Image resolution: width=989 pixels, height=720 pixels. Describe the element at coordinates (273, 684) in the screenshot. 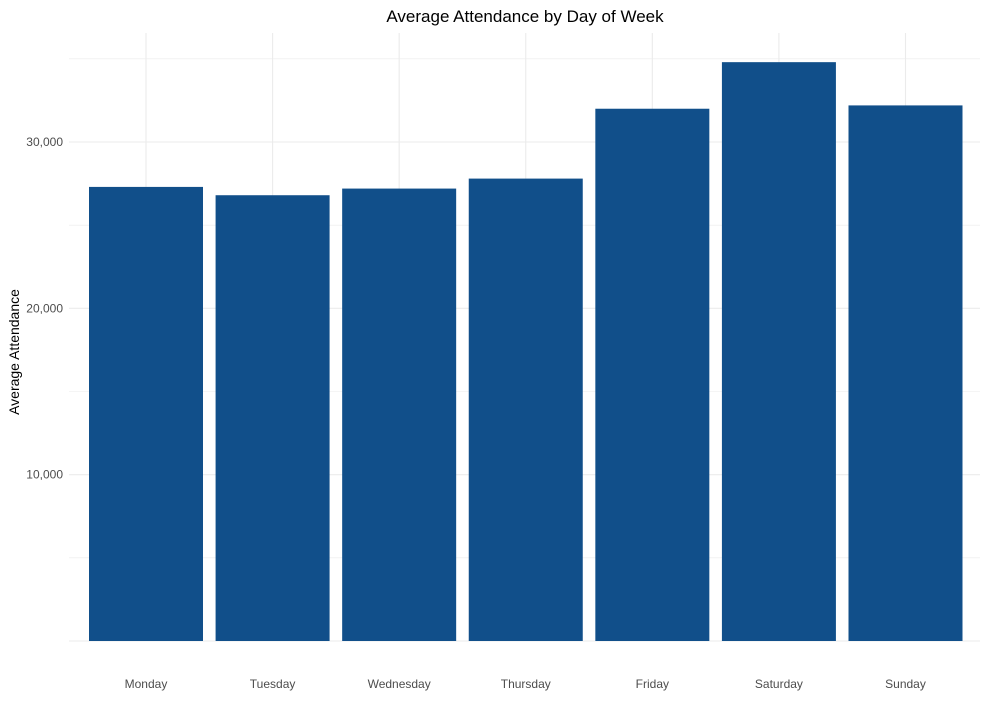

I see `x-tick-label: Tuesday` at that location.